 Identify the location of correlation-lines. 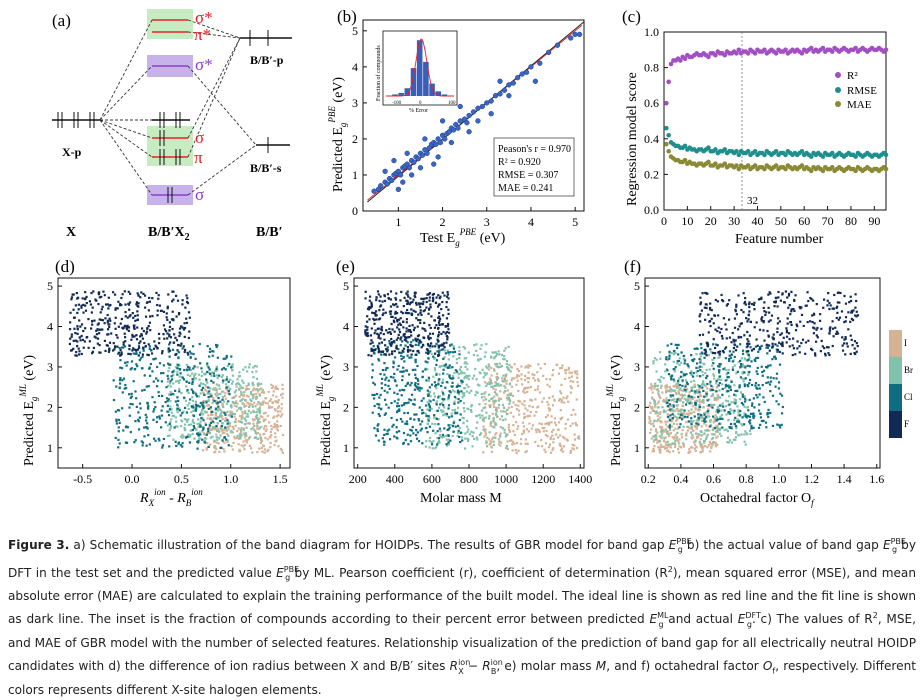
(178, 107).